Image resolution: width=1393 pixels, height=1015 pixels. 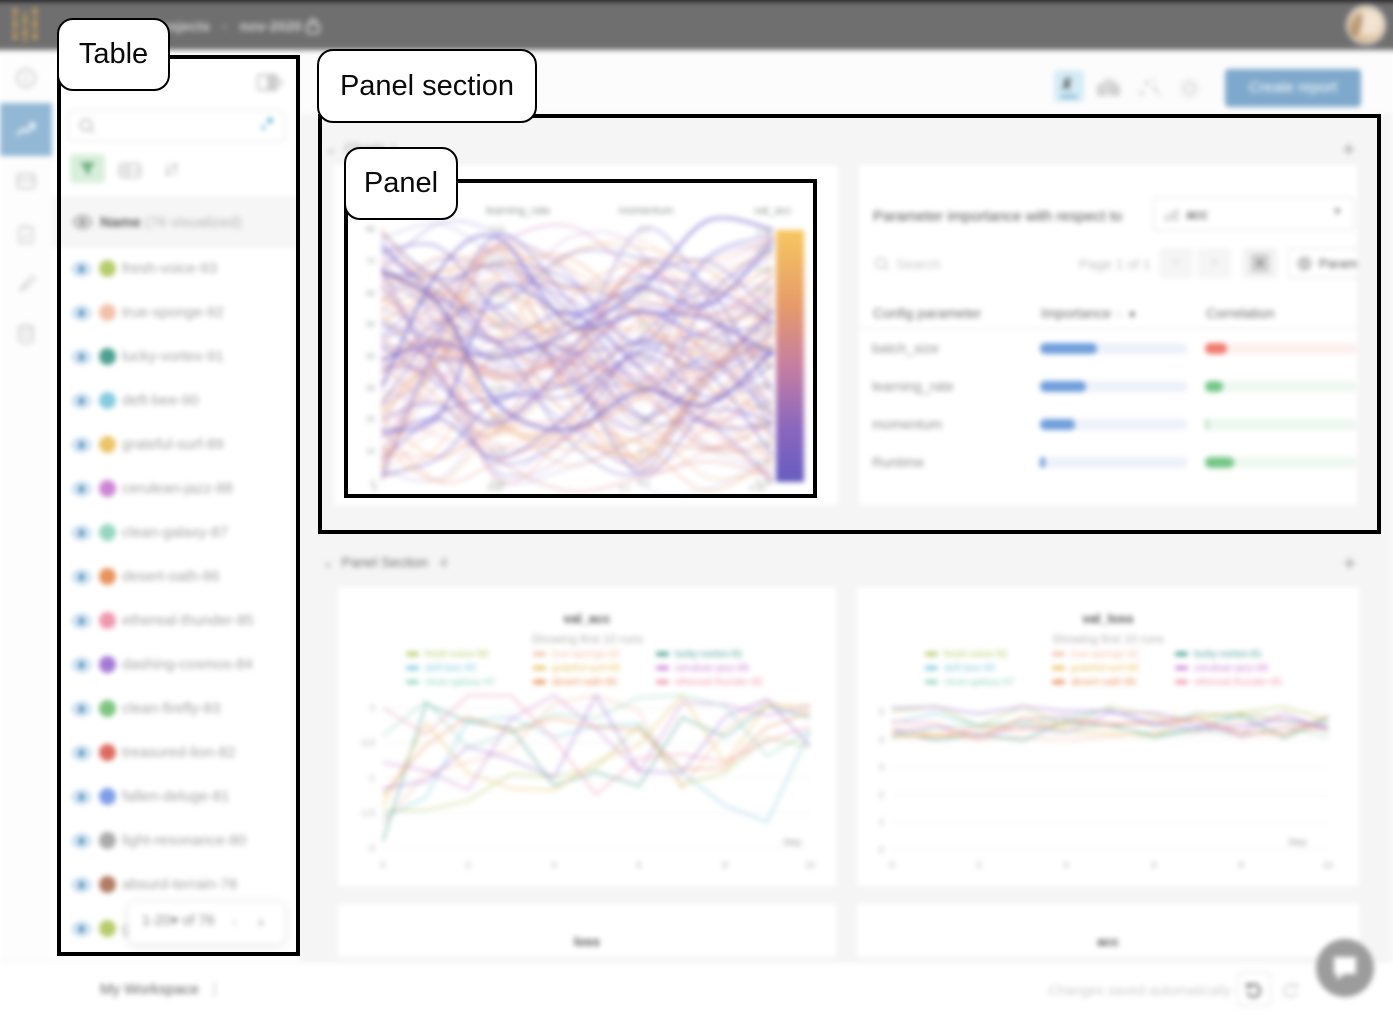 I want to click on svg-text: 0.40, so click(x=764, y=443).